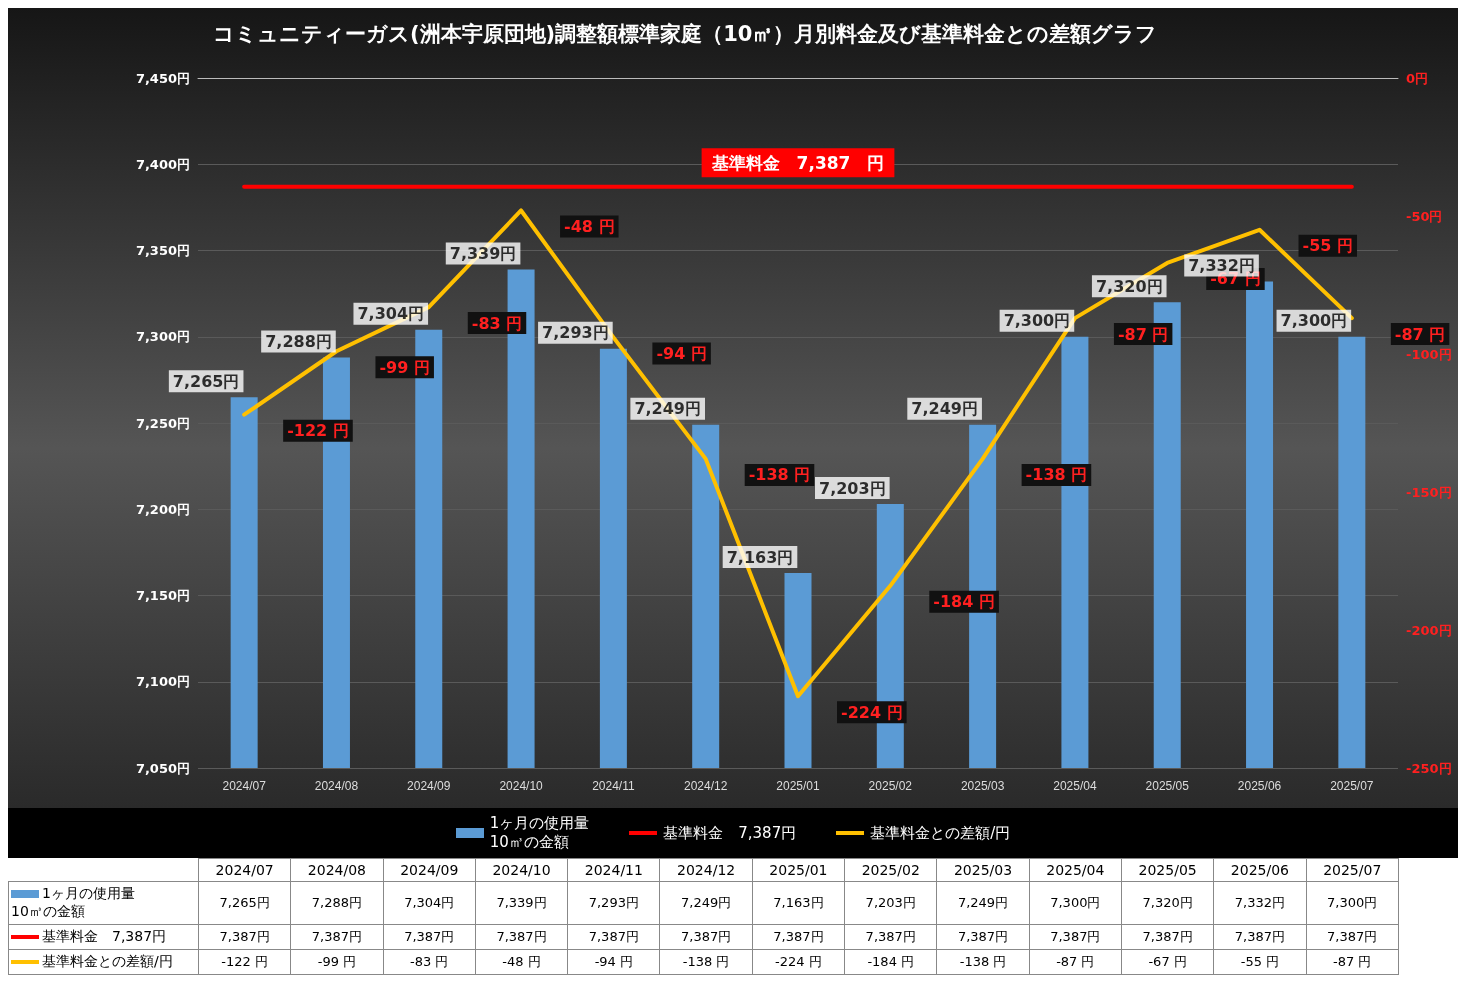 The width and height of the screenshot is (1466, 1000). What do you see at coordinates (336, 786) in the screenshot?
I see `x-tick-label: 2024/08` at bounding box center [336, 786].